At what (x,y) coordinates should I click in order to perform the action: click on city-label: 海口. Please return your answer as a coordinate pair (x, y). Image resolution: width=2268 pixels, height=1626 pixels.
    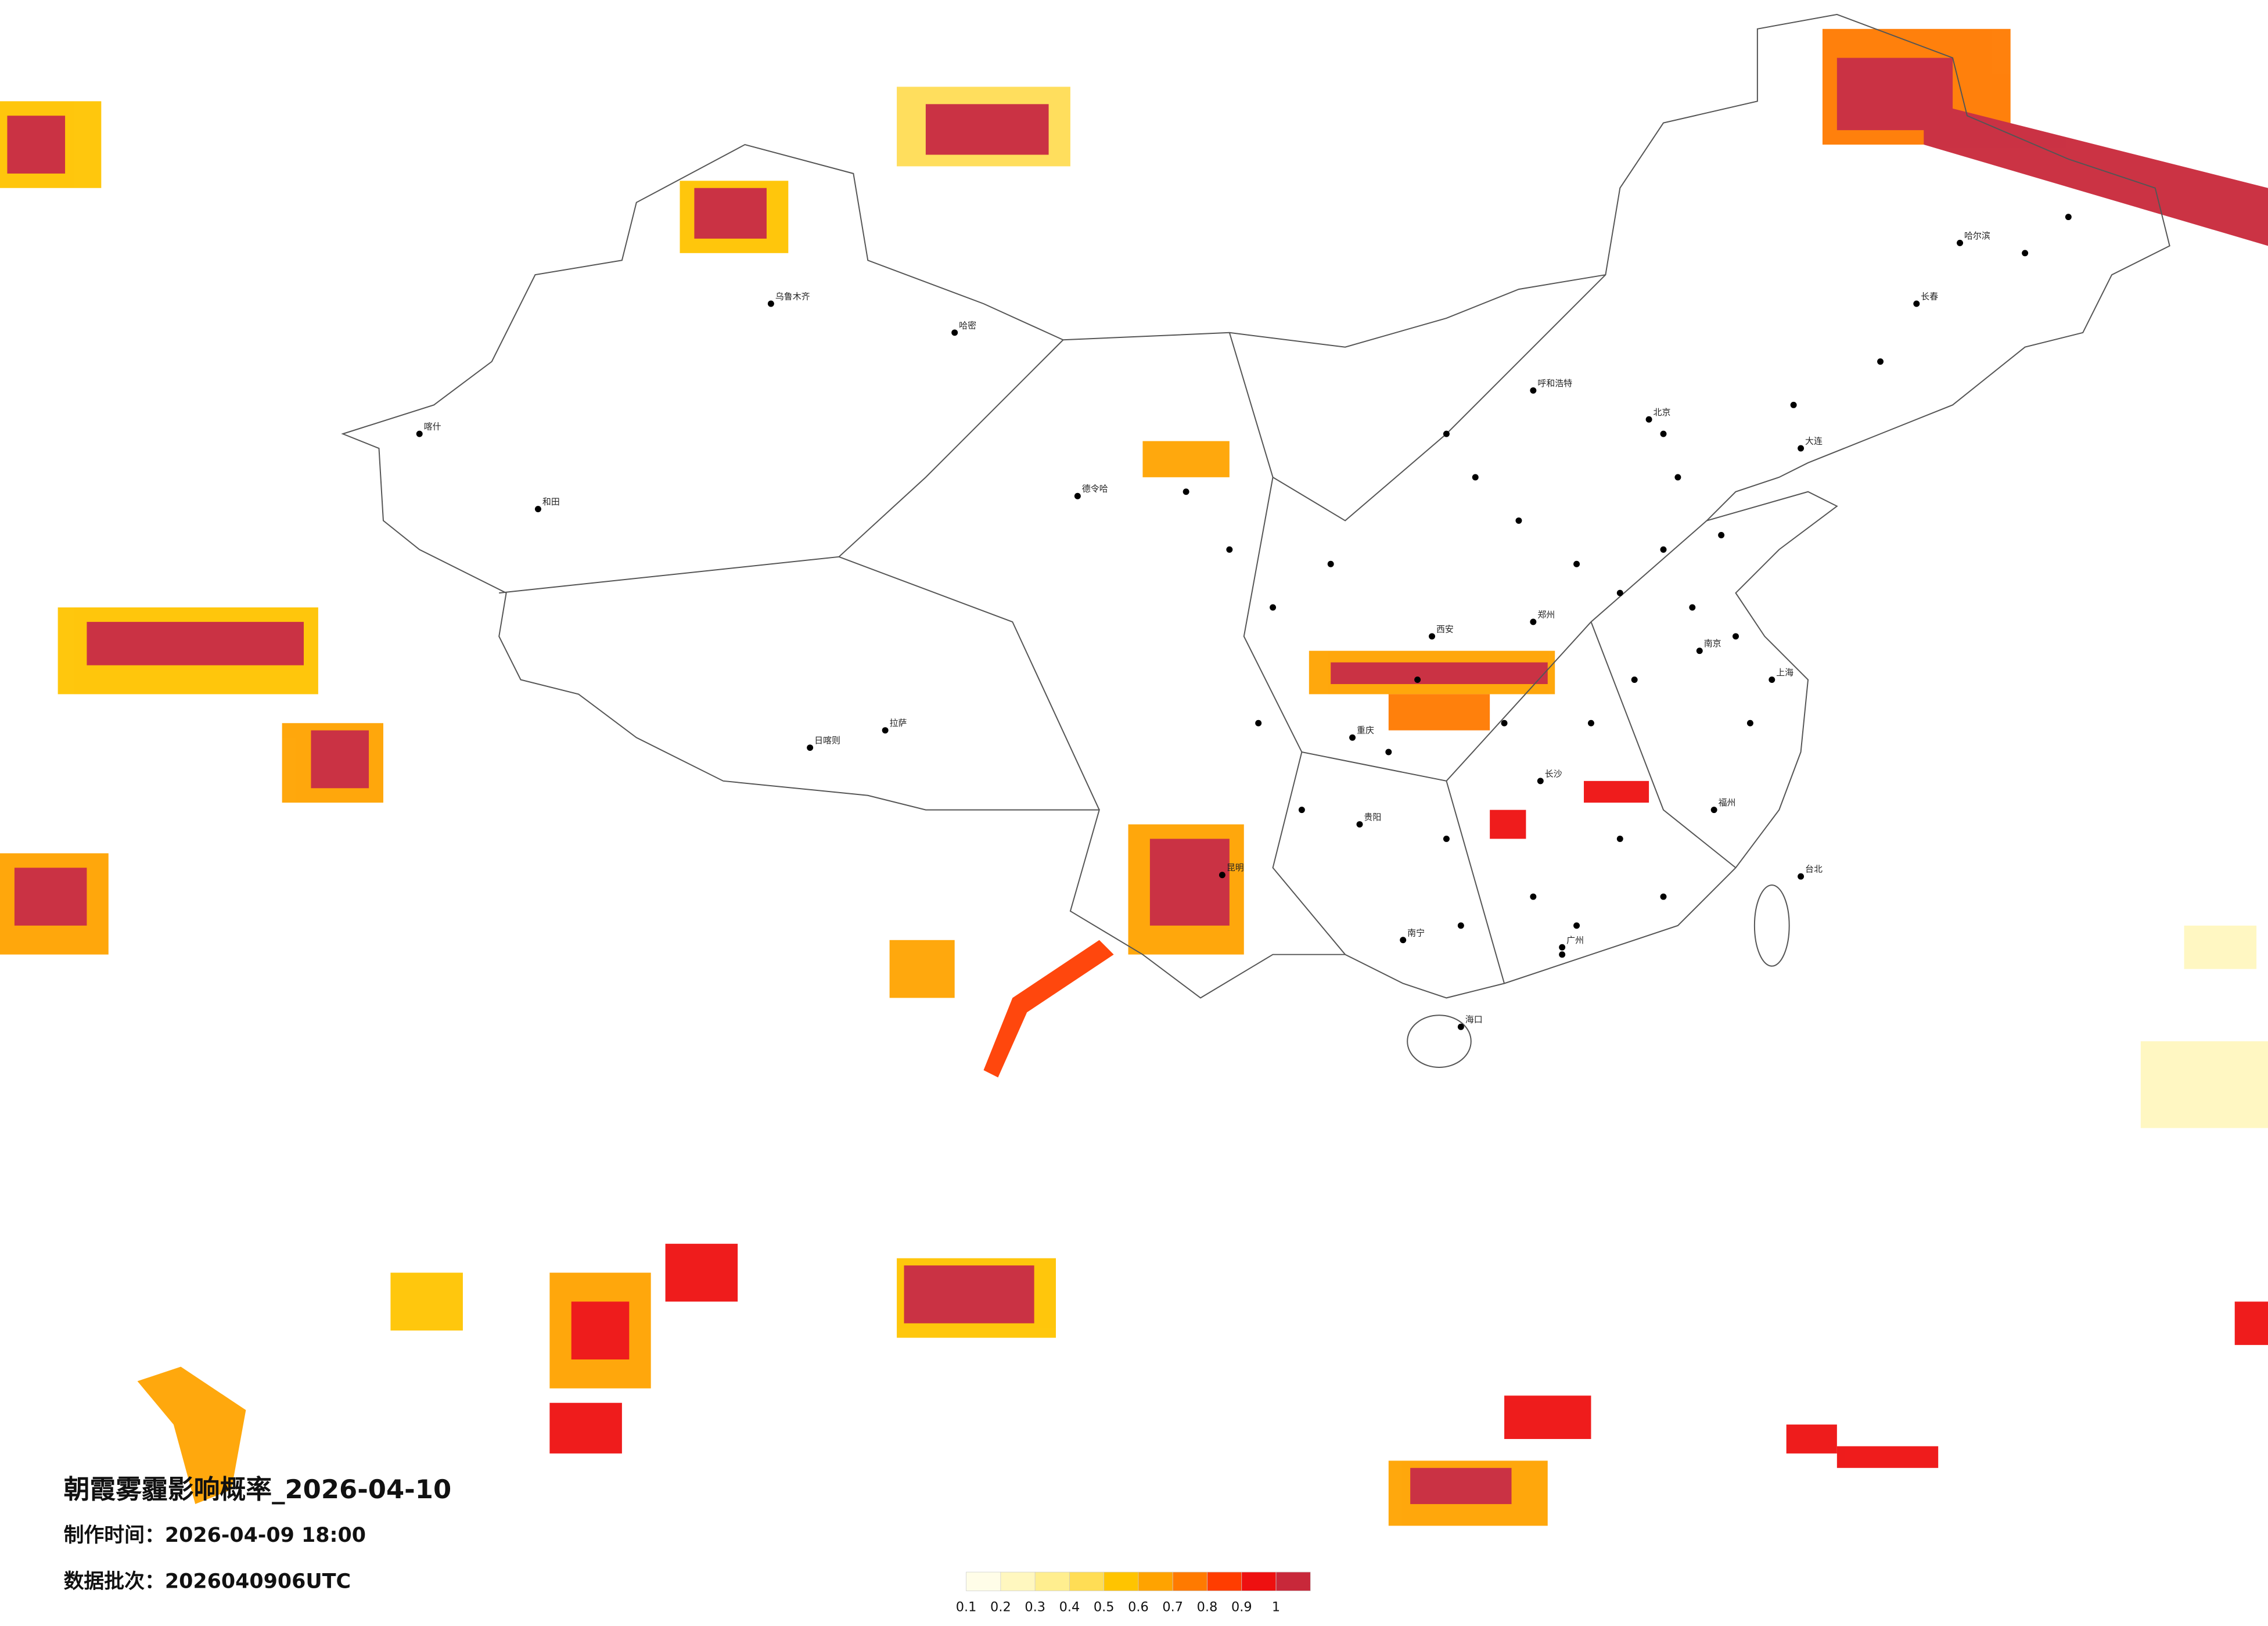
    Looking at the image, I should click on (1474, 1020).